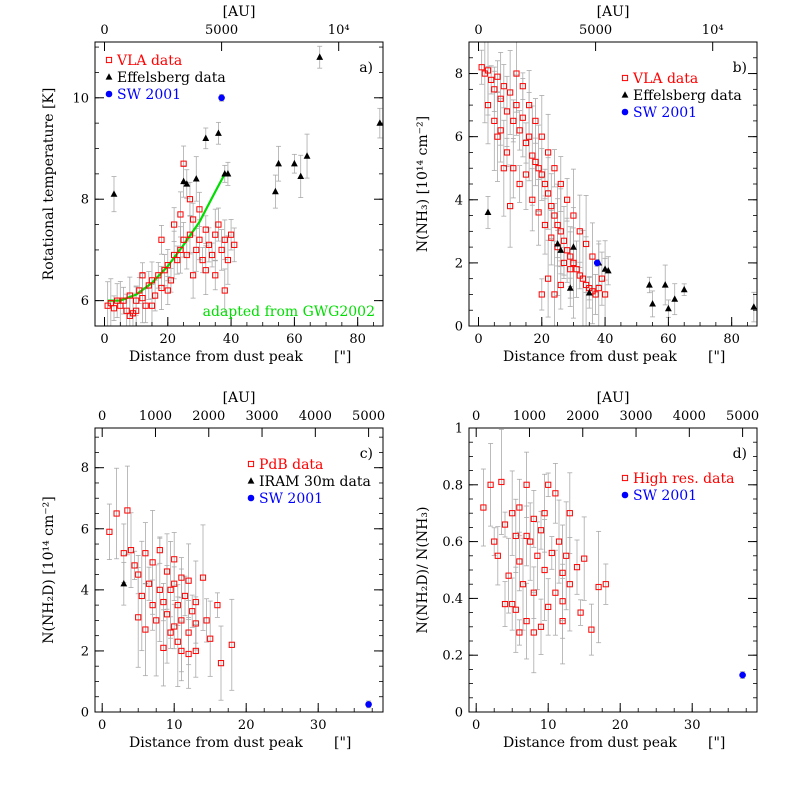 This screenshot has height=797, width=797. Describe the element at coordinates (713, 30) in the screenshot. I see `top-tick-label: 10⁴` at that location.